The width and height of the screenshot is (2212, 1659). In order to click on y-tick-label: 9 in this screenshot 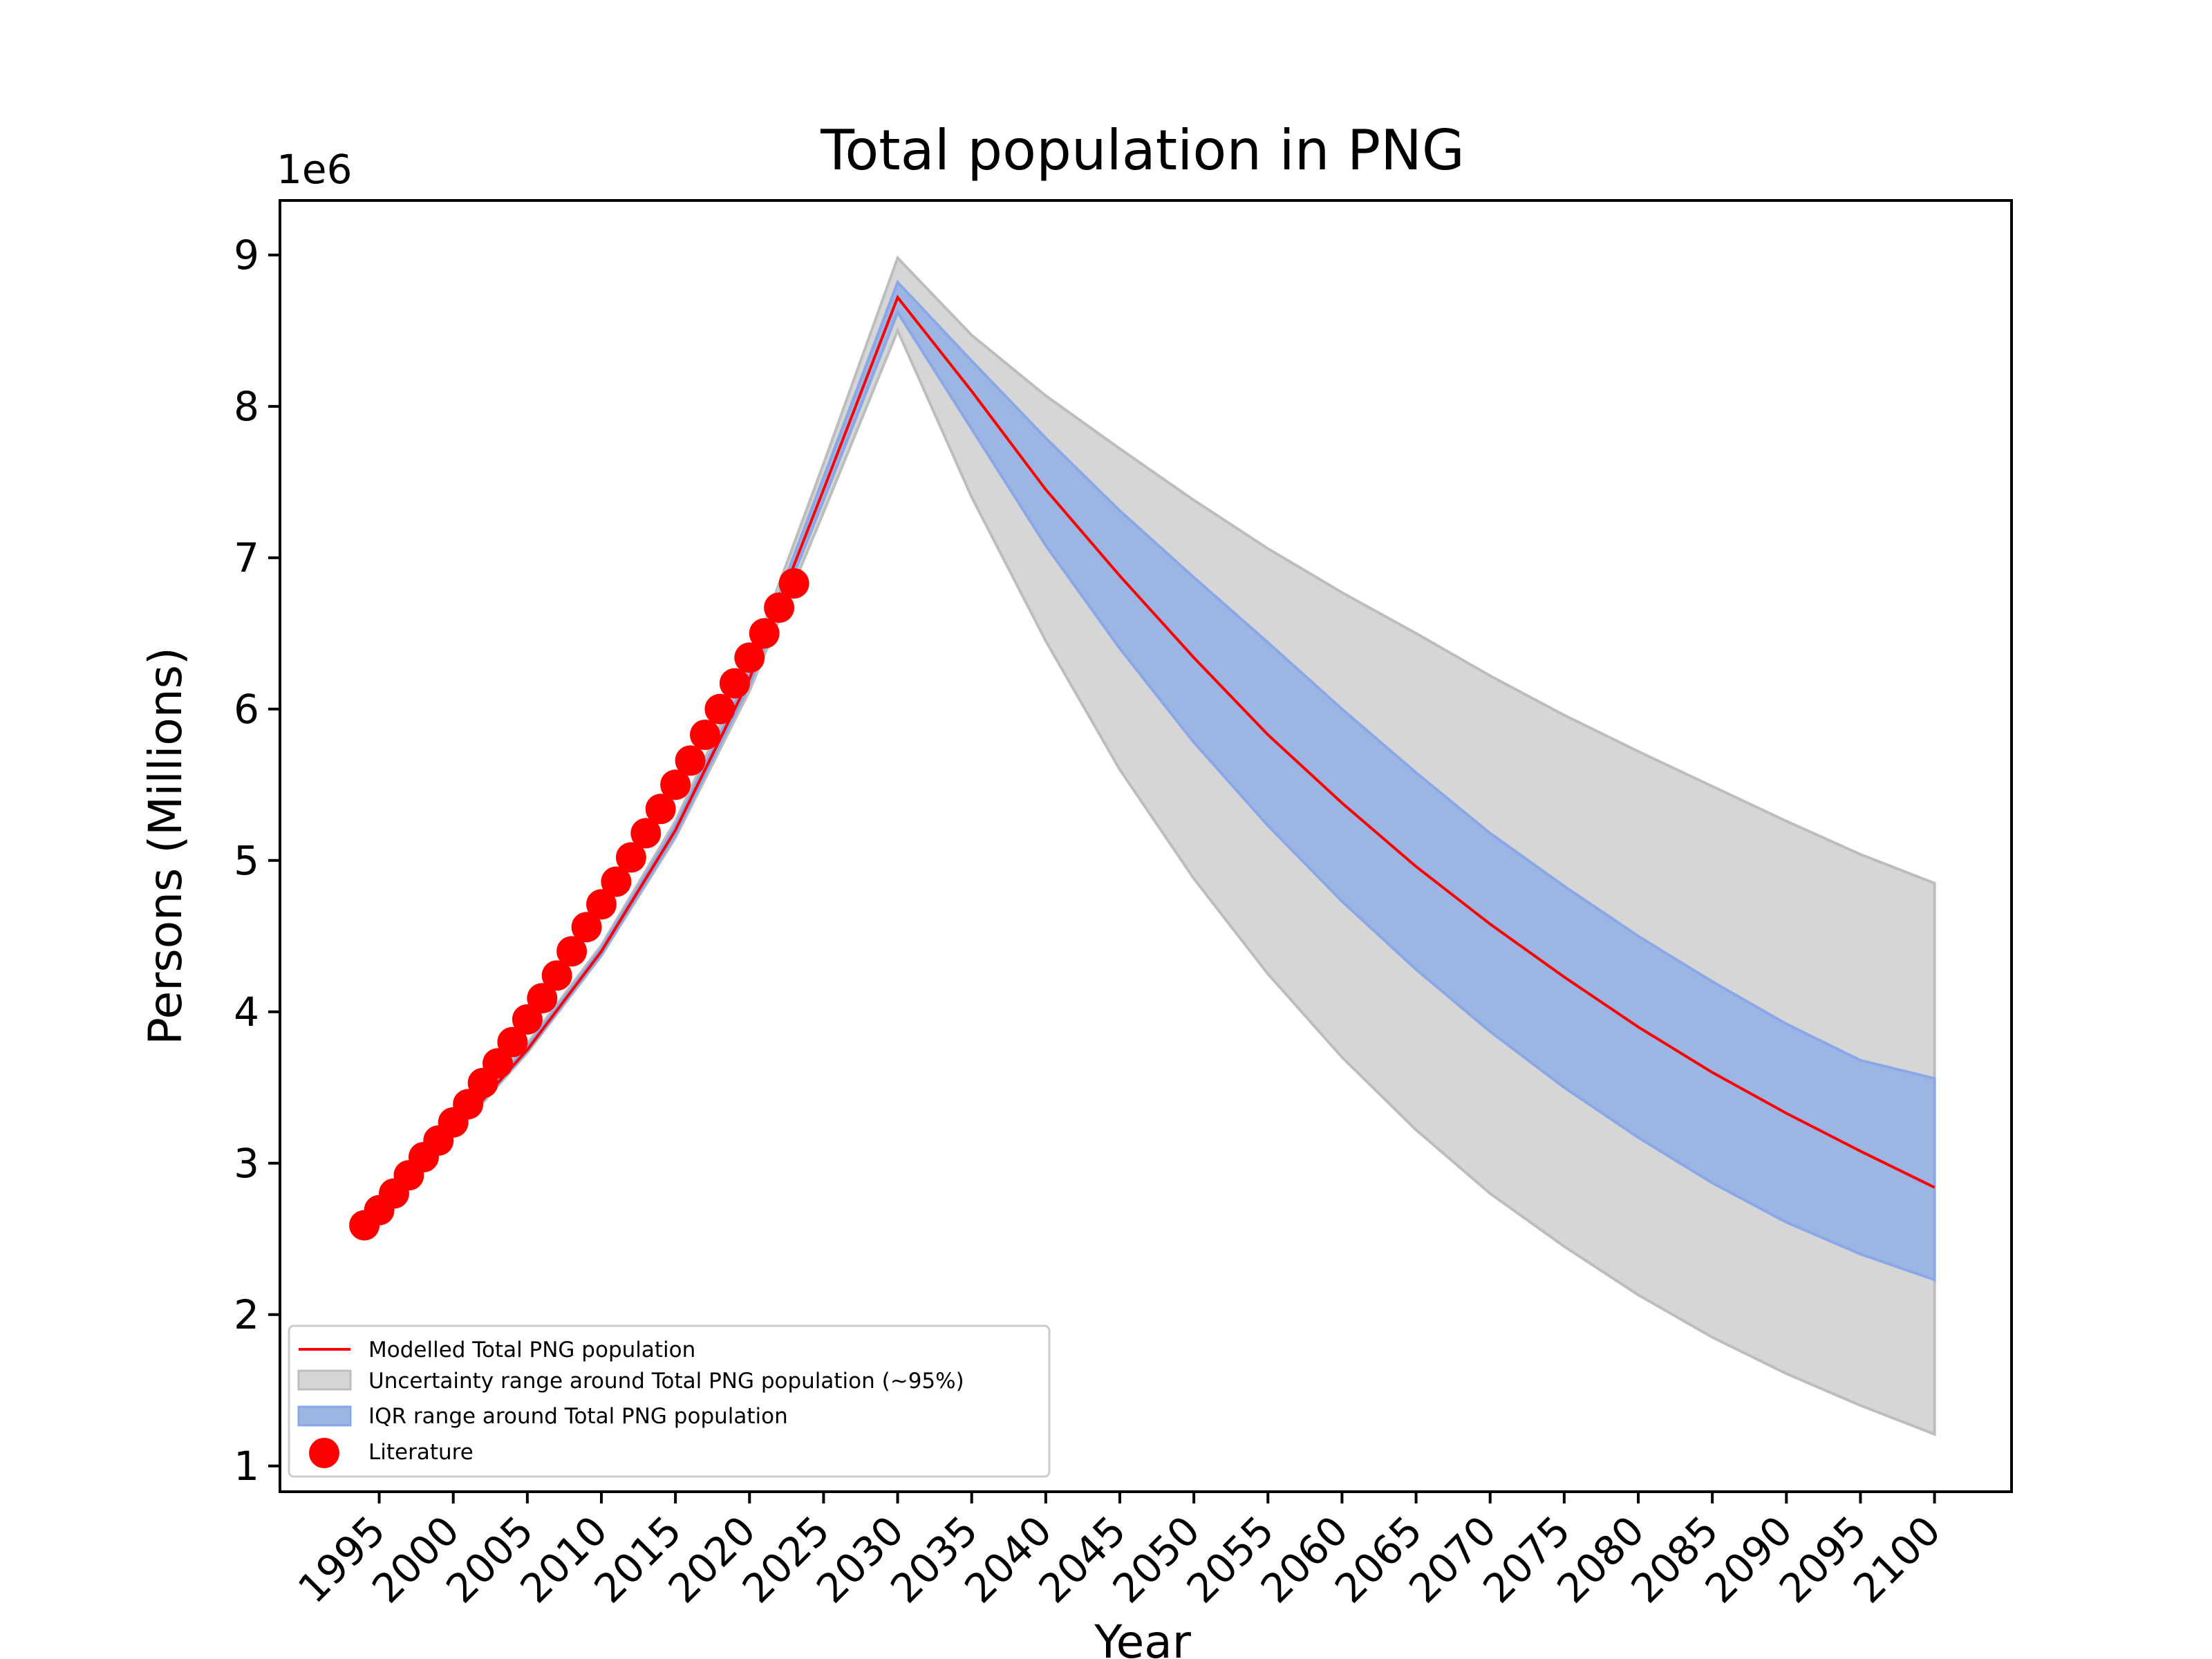, I will do `click(246, 256)`.